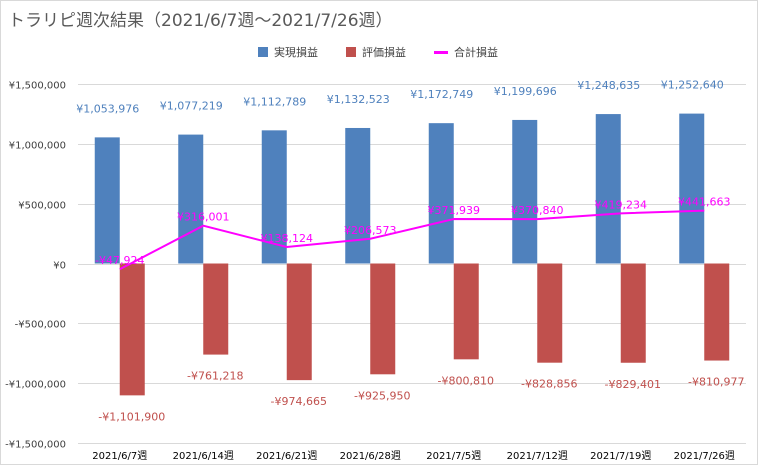  I want to click on data-label-total: ¥419,234, so click(621, 204).